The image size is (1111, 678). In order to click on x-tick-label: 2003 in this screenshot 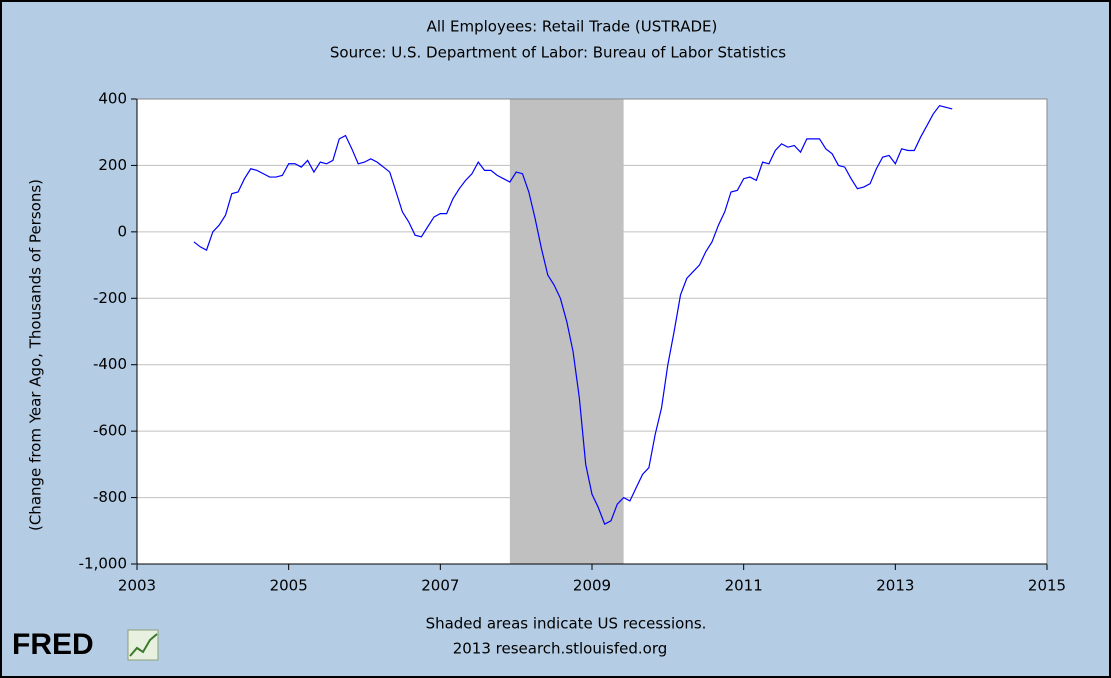, I will do `click(137, 586)`.